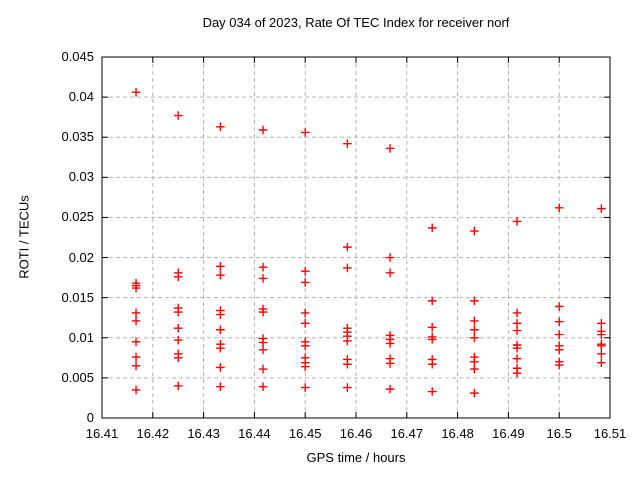  I want to click on x-tick-label: 16.49, so click(508, 433).